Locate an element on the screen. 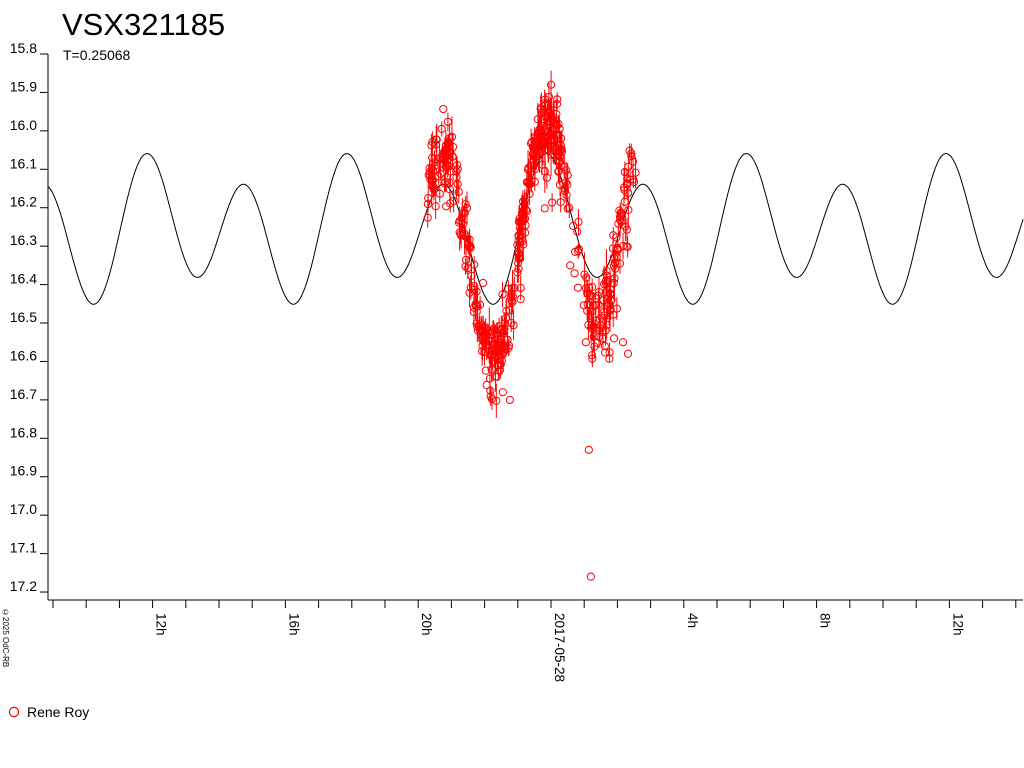 This screenshot has height=768, width=1024. y-tick-label: 17.1 is located at coordinates (23, 548).